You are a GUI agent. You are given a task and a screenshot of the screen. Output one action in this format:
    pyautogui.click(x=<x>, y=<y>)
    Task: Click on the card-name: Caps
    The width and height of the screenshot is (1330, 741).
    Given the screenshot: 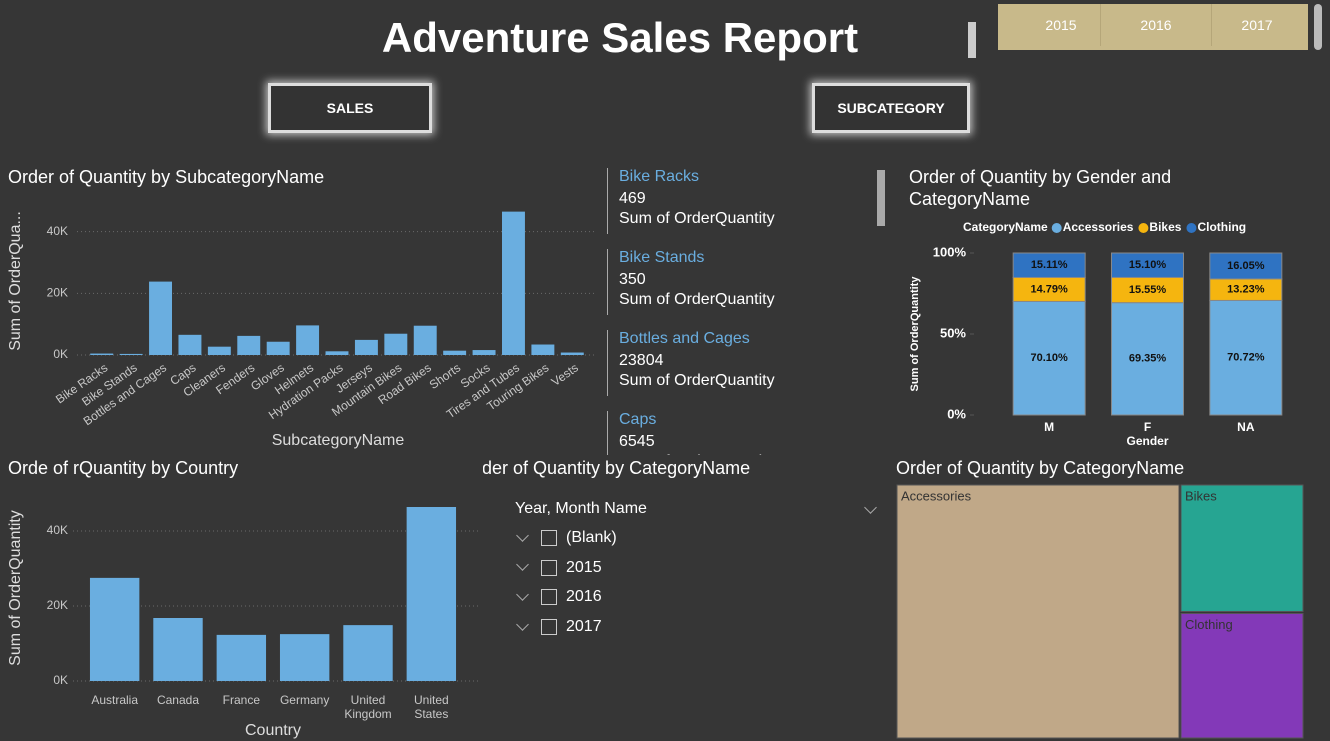 What is the action you would take?
    pyautogui.click(x=638, y=419)
    